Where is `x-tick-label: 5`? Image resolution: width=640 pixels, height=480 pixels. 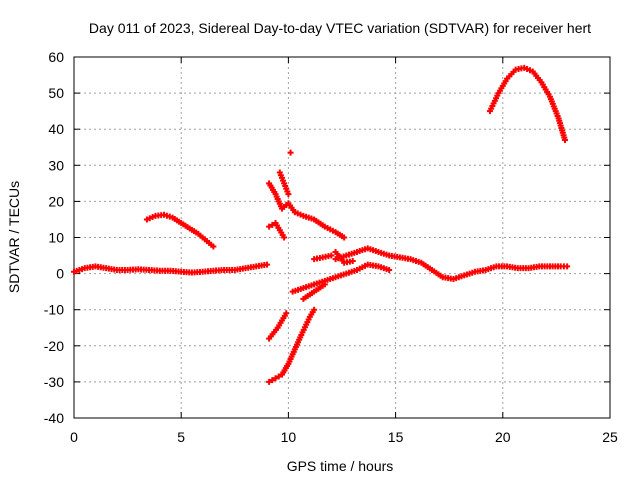
x-tick-label: 5 is located at coordinates (181, 437).